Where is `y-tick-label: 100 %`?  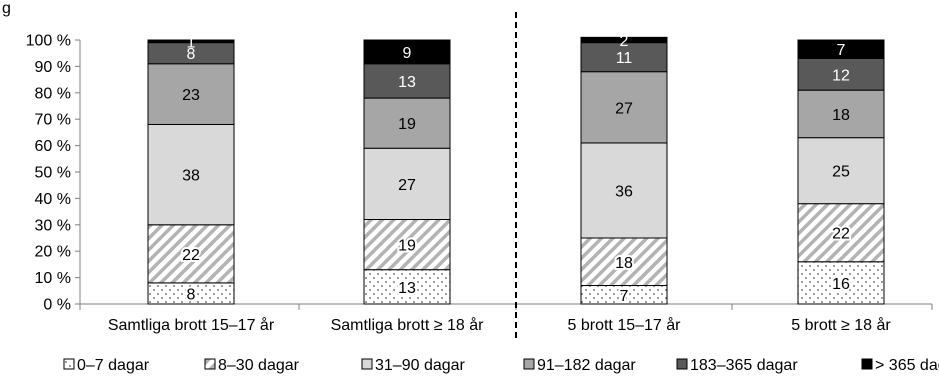
y-tick-label: 100 % is located at coordinates (48, 41).